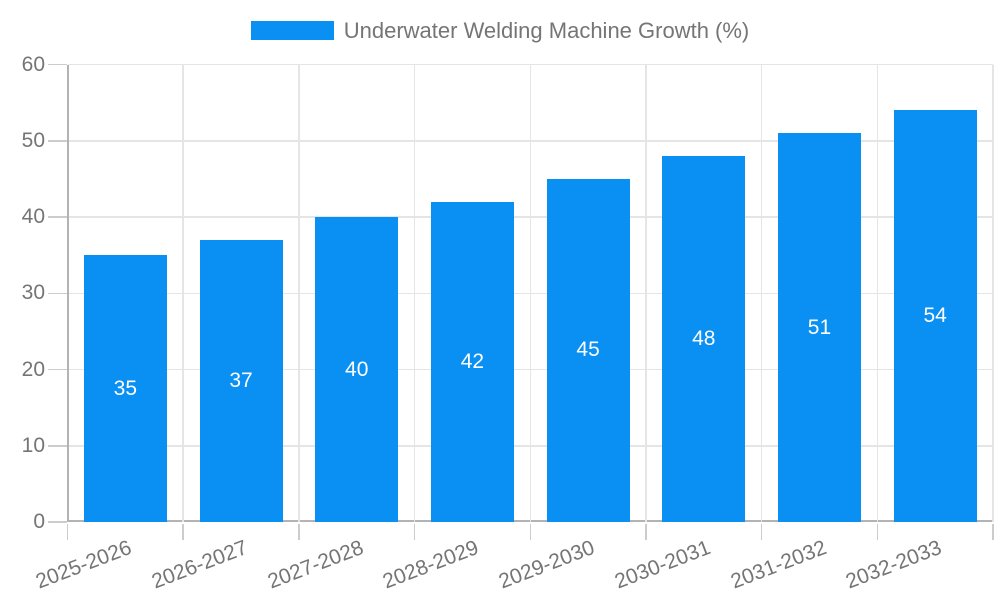 This screenshot has width=1000, height=600. I want to click on bar-value-label: 37, so click(241, 380).